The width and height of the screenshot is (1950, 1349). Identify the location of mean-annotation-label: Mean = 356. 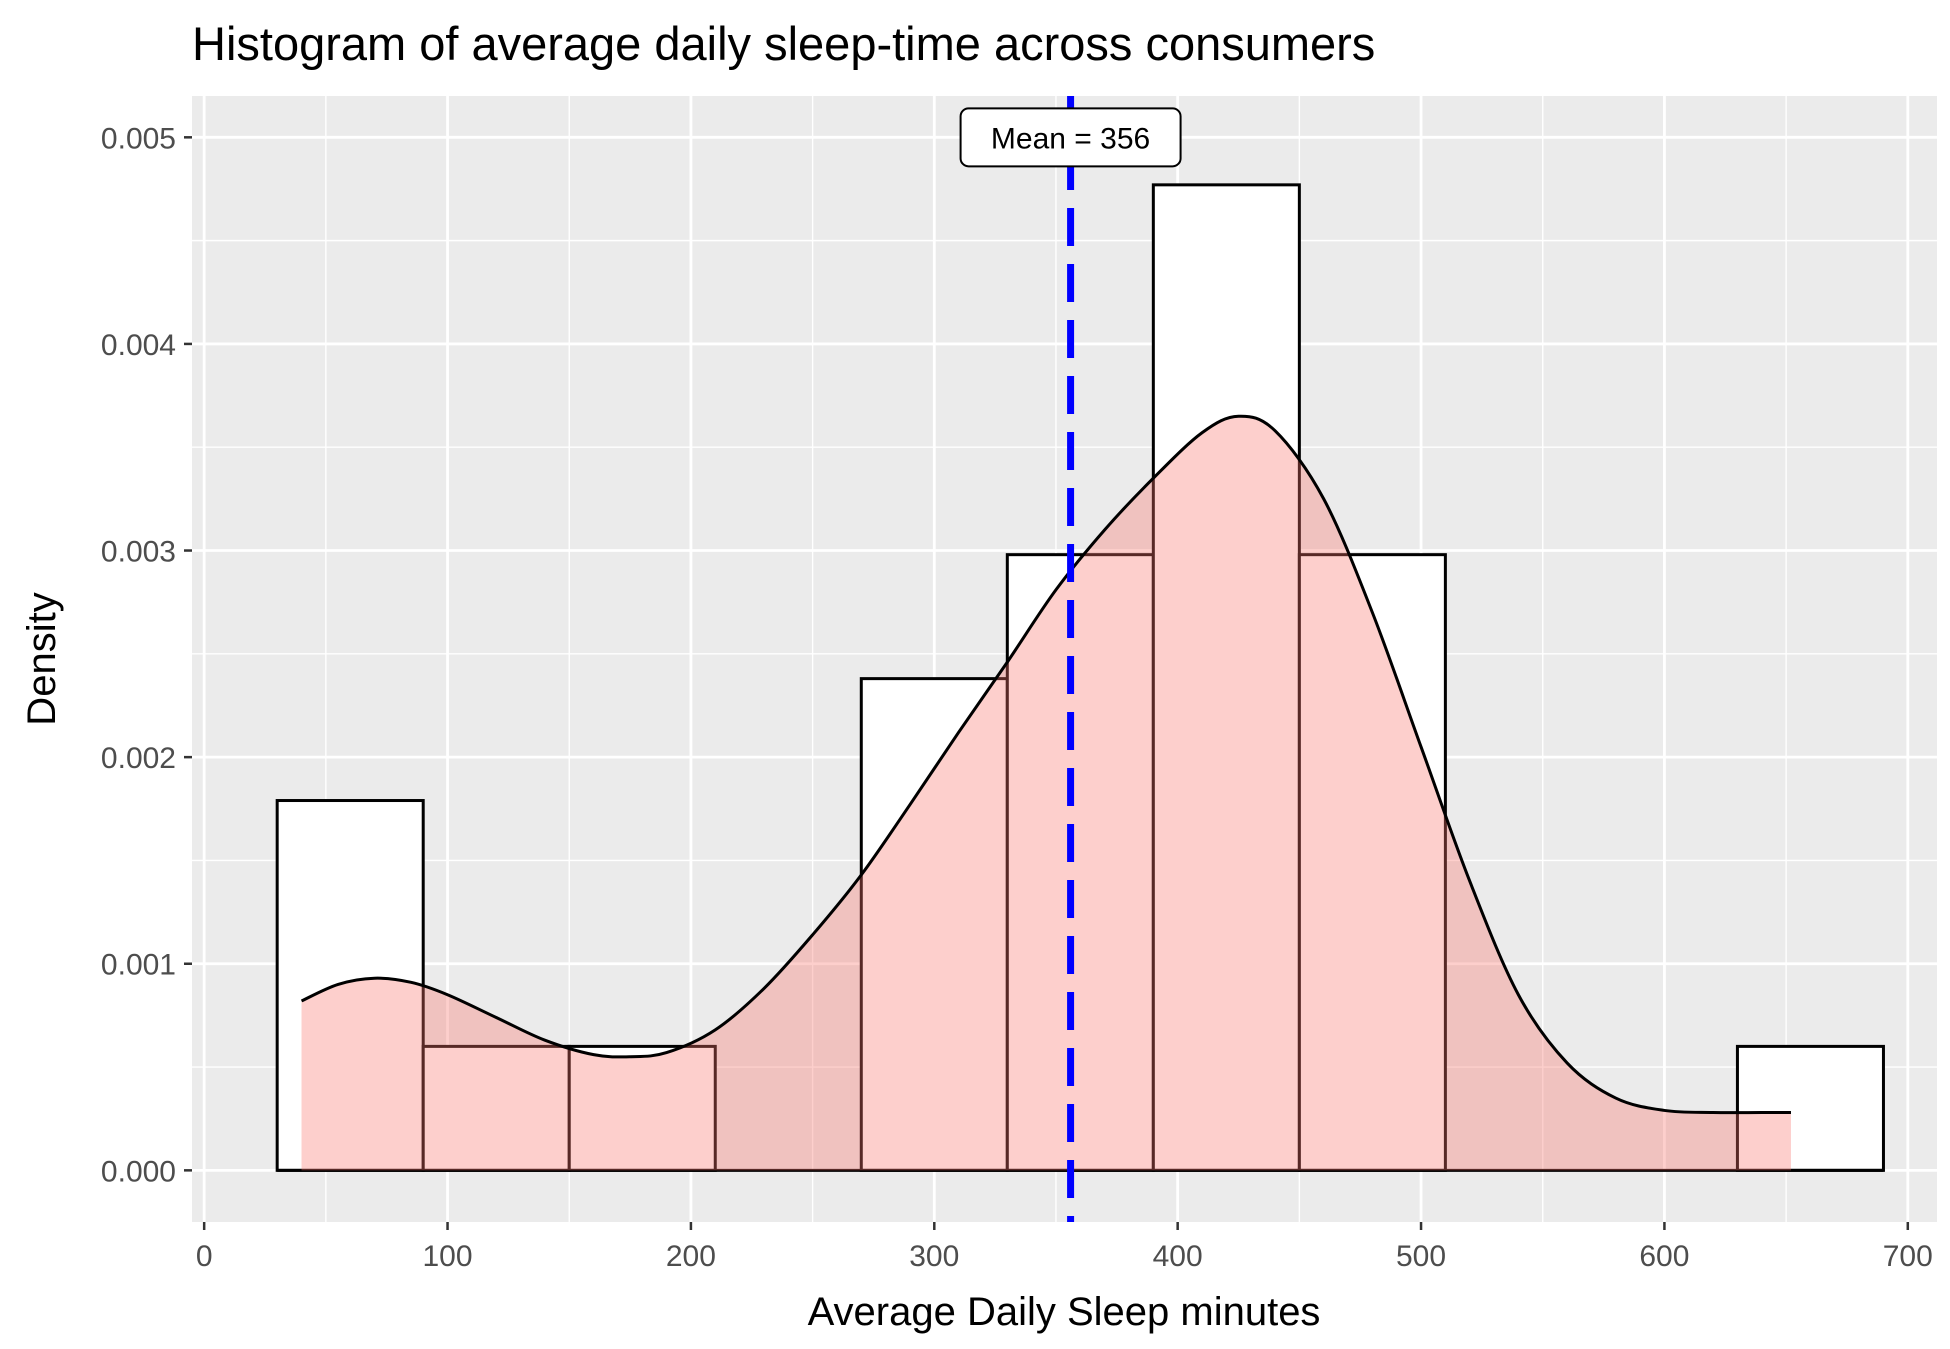
(1070, 138).